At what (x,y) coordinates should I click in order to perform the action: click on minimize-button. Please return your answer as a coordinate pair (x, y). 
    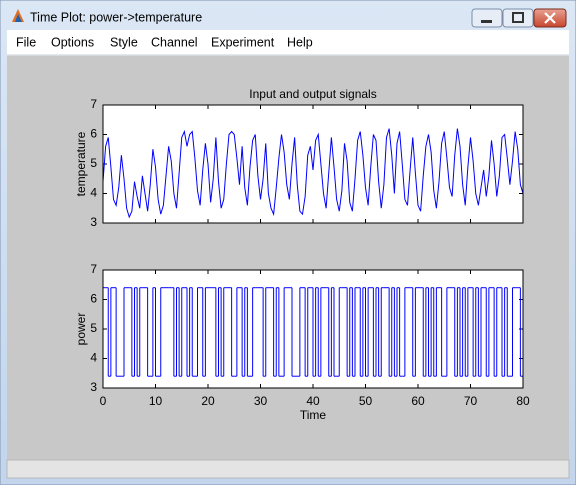
    Looking at the image, I should click on (487, 18).